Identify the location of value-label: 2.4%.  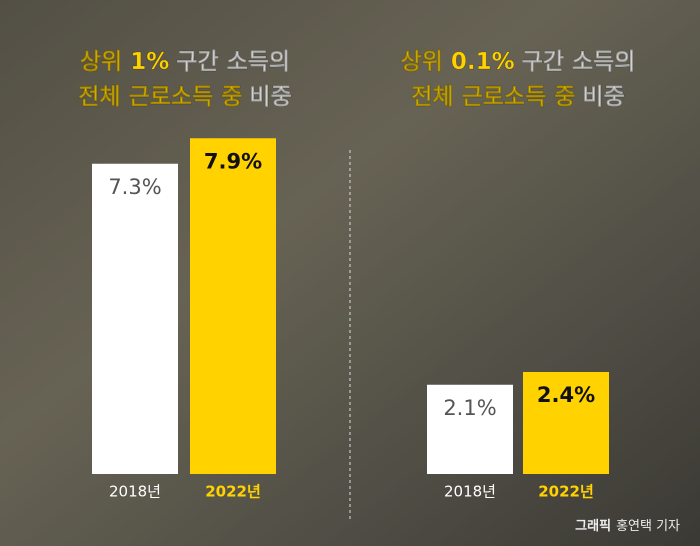
(566, 395).